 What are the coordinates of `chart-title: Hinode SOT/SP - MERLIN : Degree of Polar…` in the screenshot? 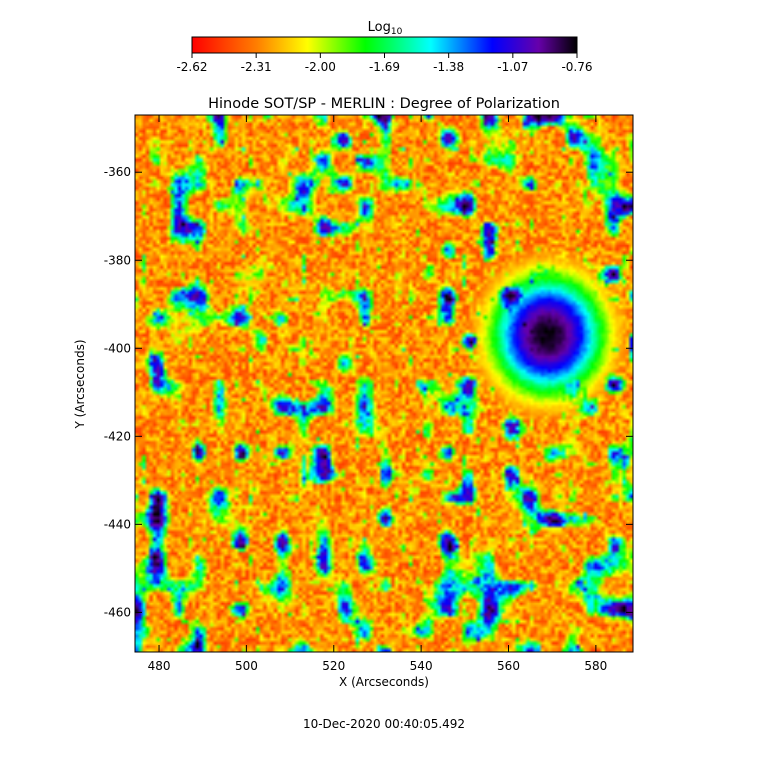 It's located at (384, 104).